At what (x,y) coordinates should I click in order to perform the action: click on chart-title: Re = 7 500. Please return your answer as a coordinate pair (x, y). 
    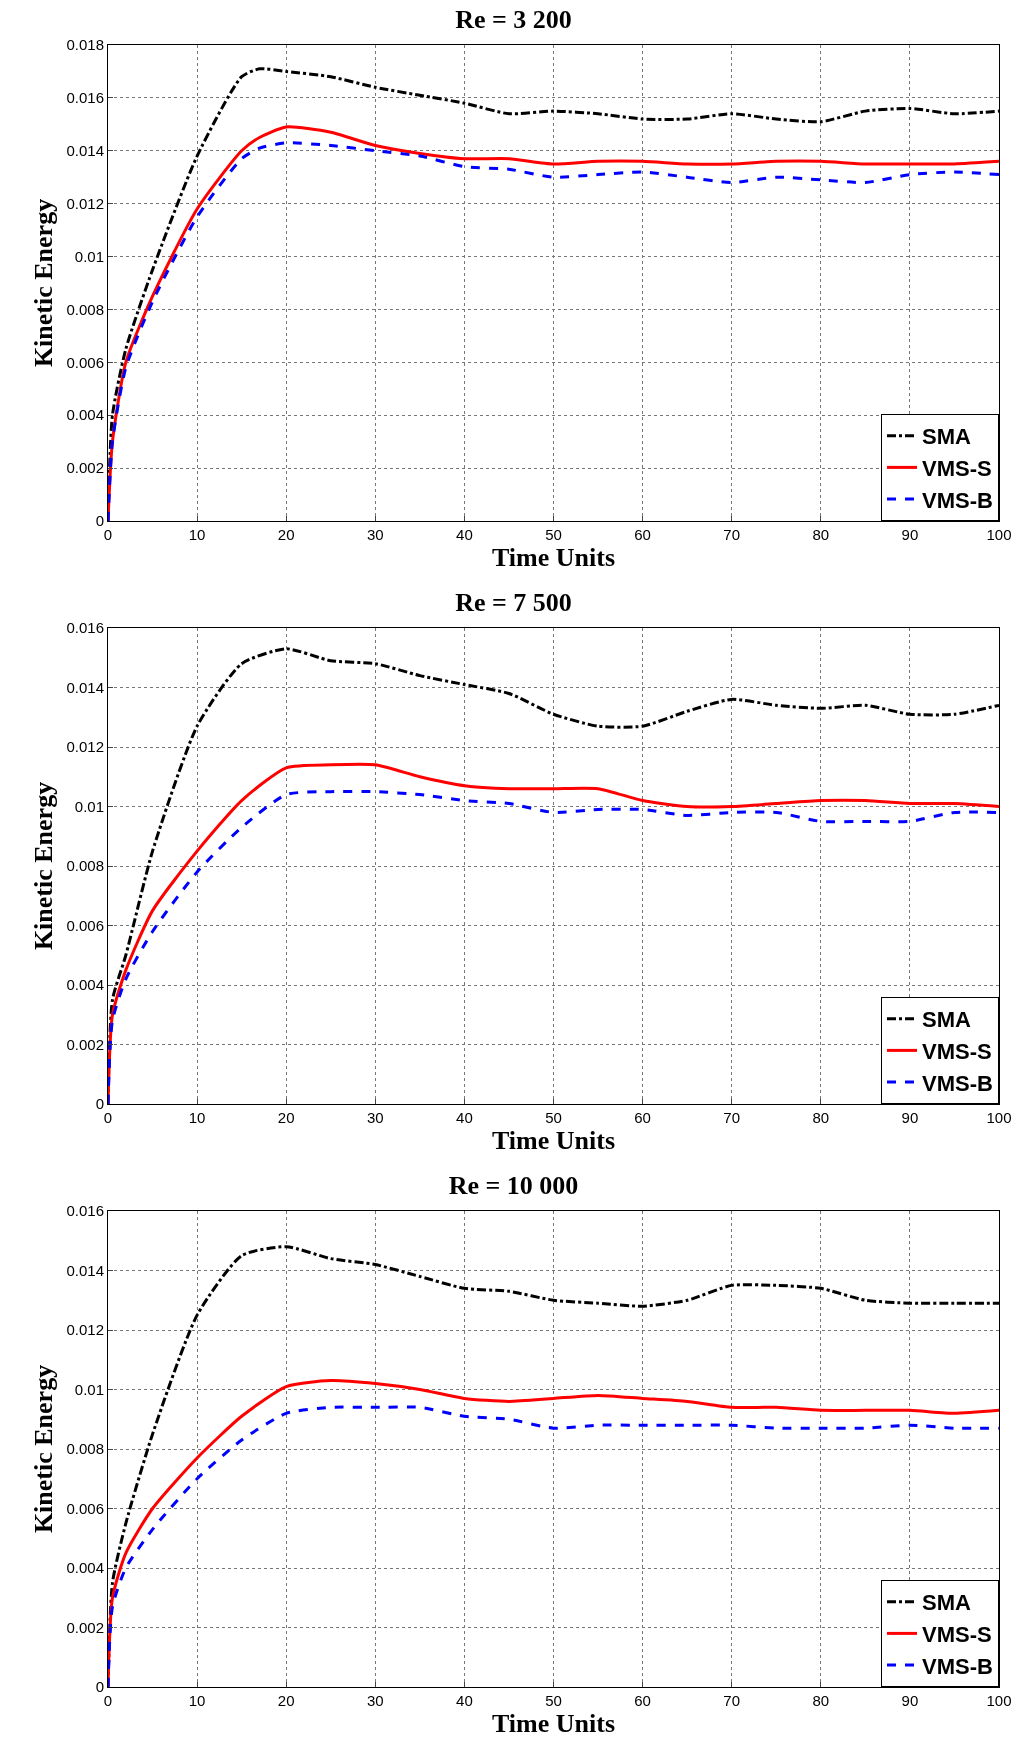
    Looking at the image, I should click on (513, 603).